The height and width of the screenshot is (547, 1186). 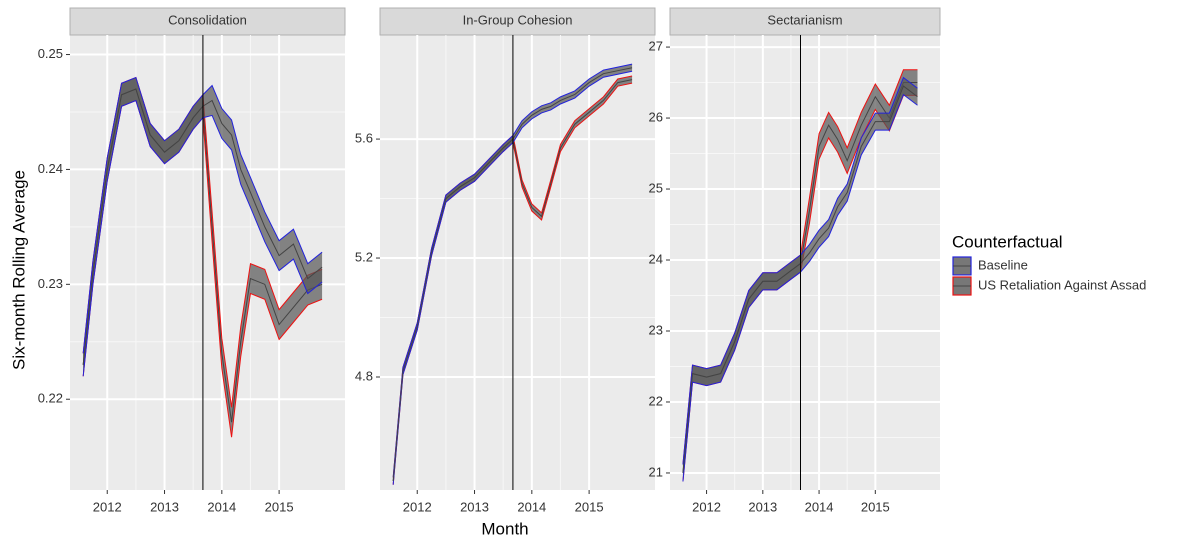 I want to click on y-tick-label: 0.23, so click(x=50, y=283).